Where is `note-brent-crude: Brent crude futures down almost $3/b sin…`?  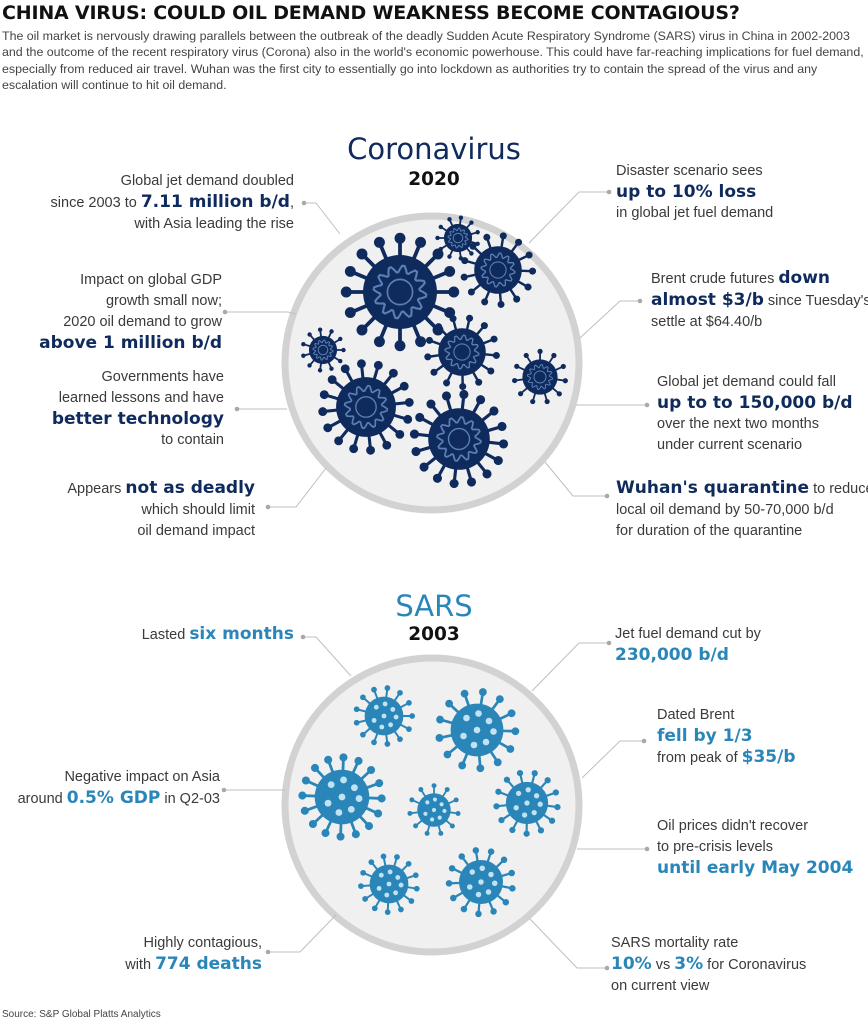
note-brent-crude: Brent crude futures down almost $3/b sin… is located at coordinates (759, 299).